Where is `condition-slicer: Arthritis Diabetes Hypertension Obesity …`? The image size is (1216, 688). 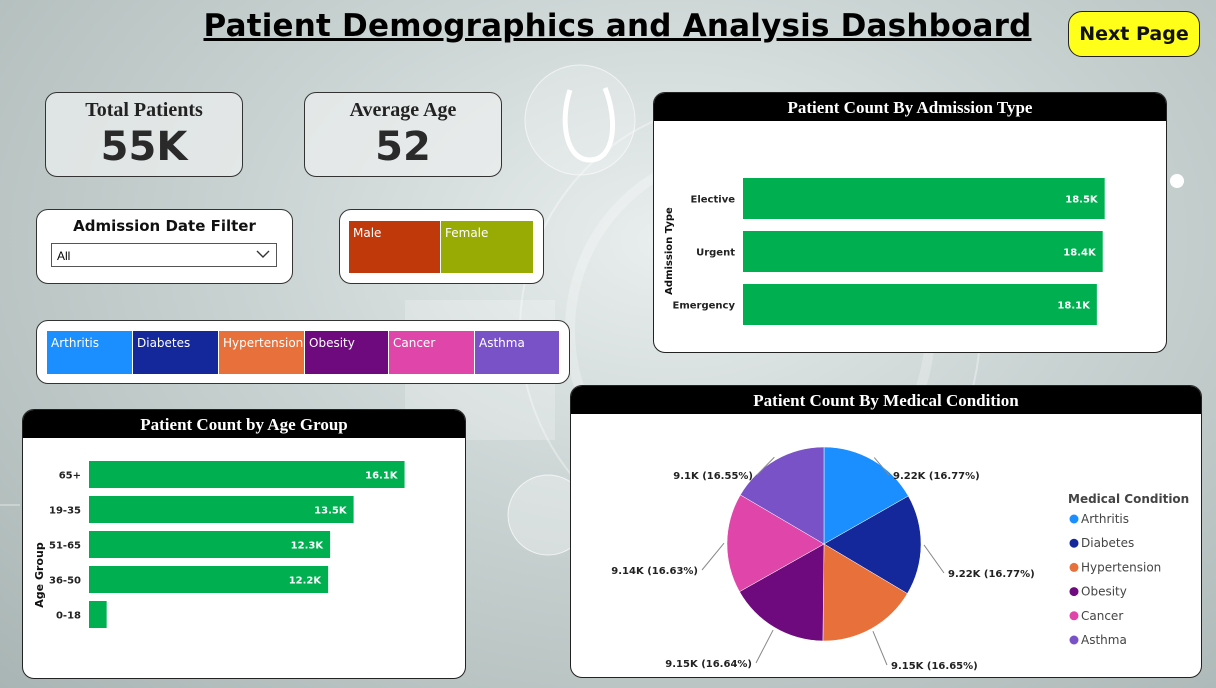 condition-slicer: Arthritis Diabetes Hypertension Obesity … is located at coordinates (303, 352).